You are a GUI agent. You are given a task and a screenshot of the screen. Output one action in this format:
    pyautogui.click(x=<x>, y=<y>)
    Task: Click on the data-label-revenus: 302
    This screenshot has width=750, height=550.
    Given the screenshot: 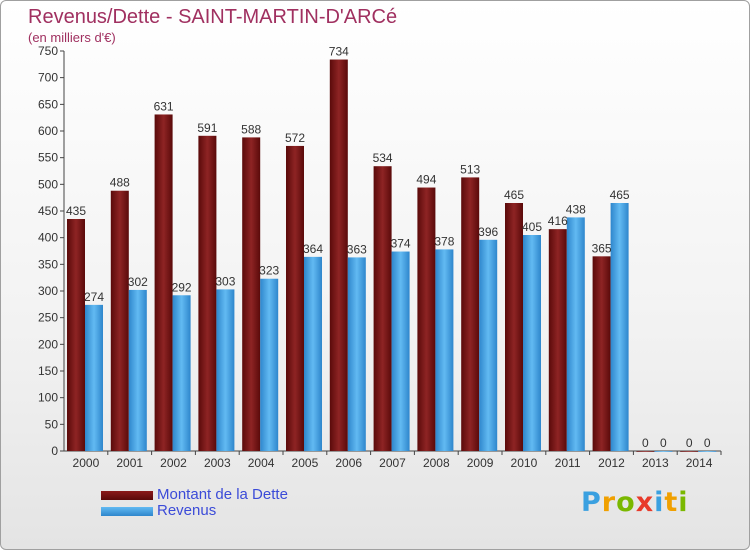 What is the action you would take?
    pyautogui.click(x=138, y=282)
    